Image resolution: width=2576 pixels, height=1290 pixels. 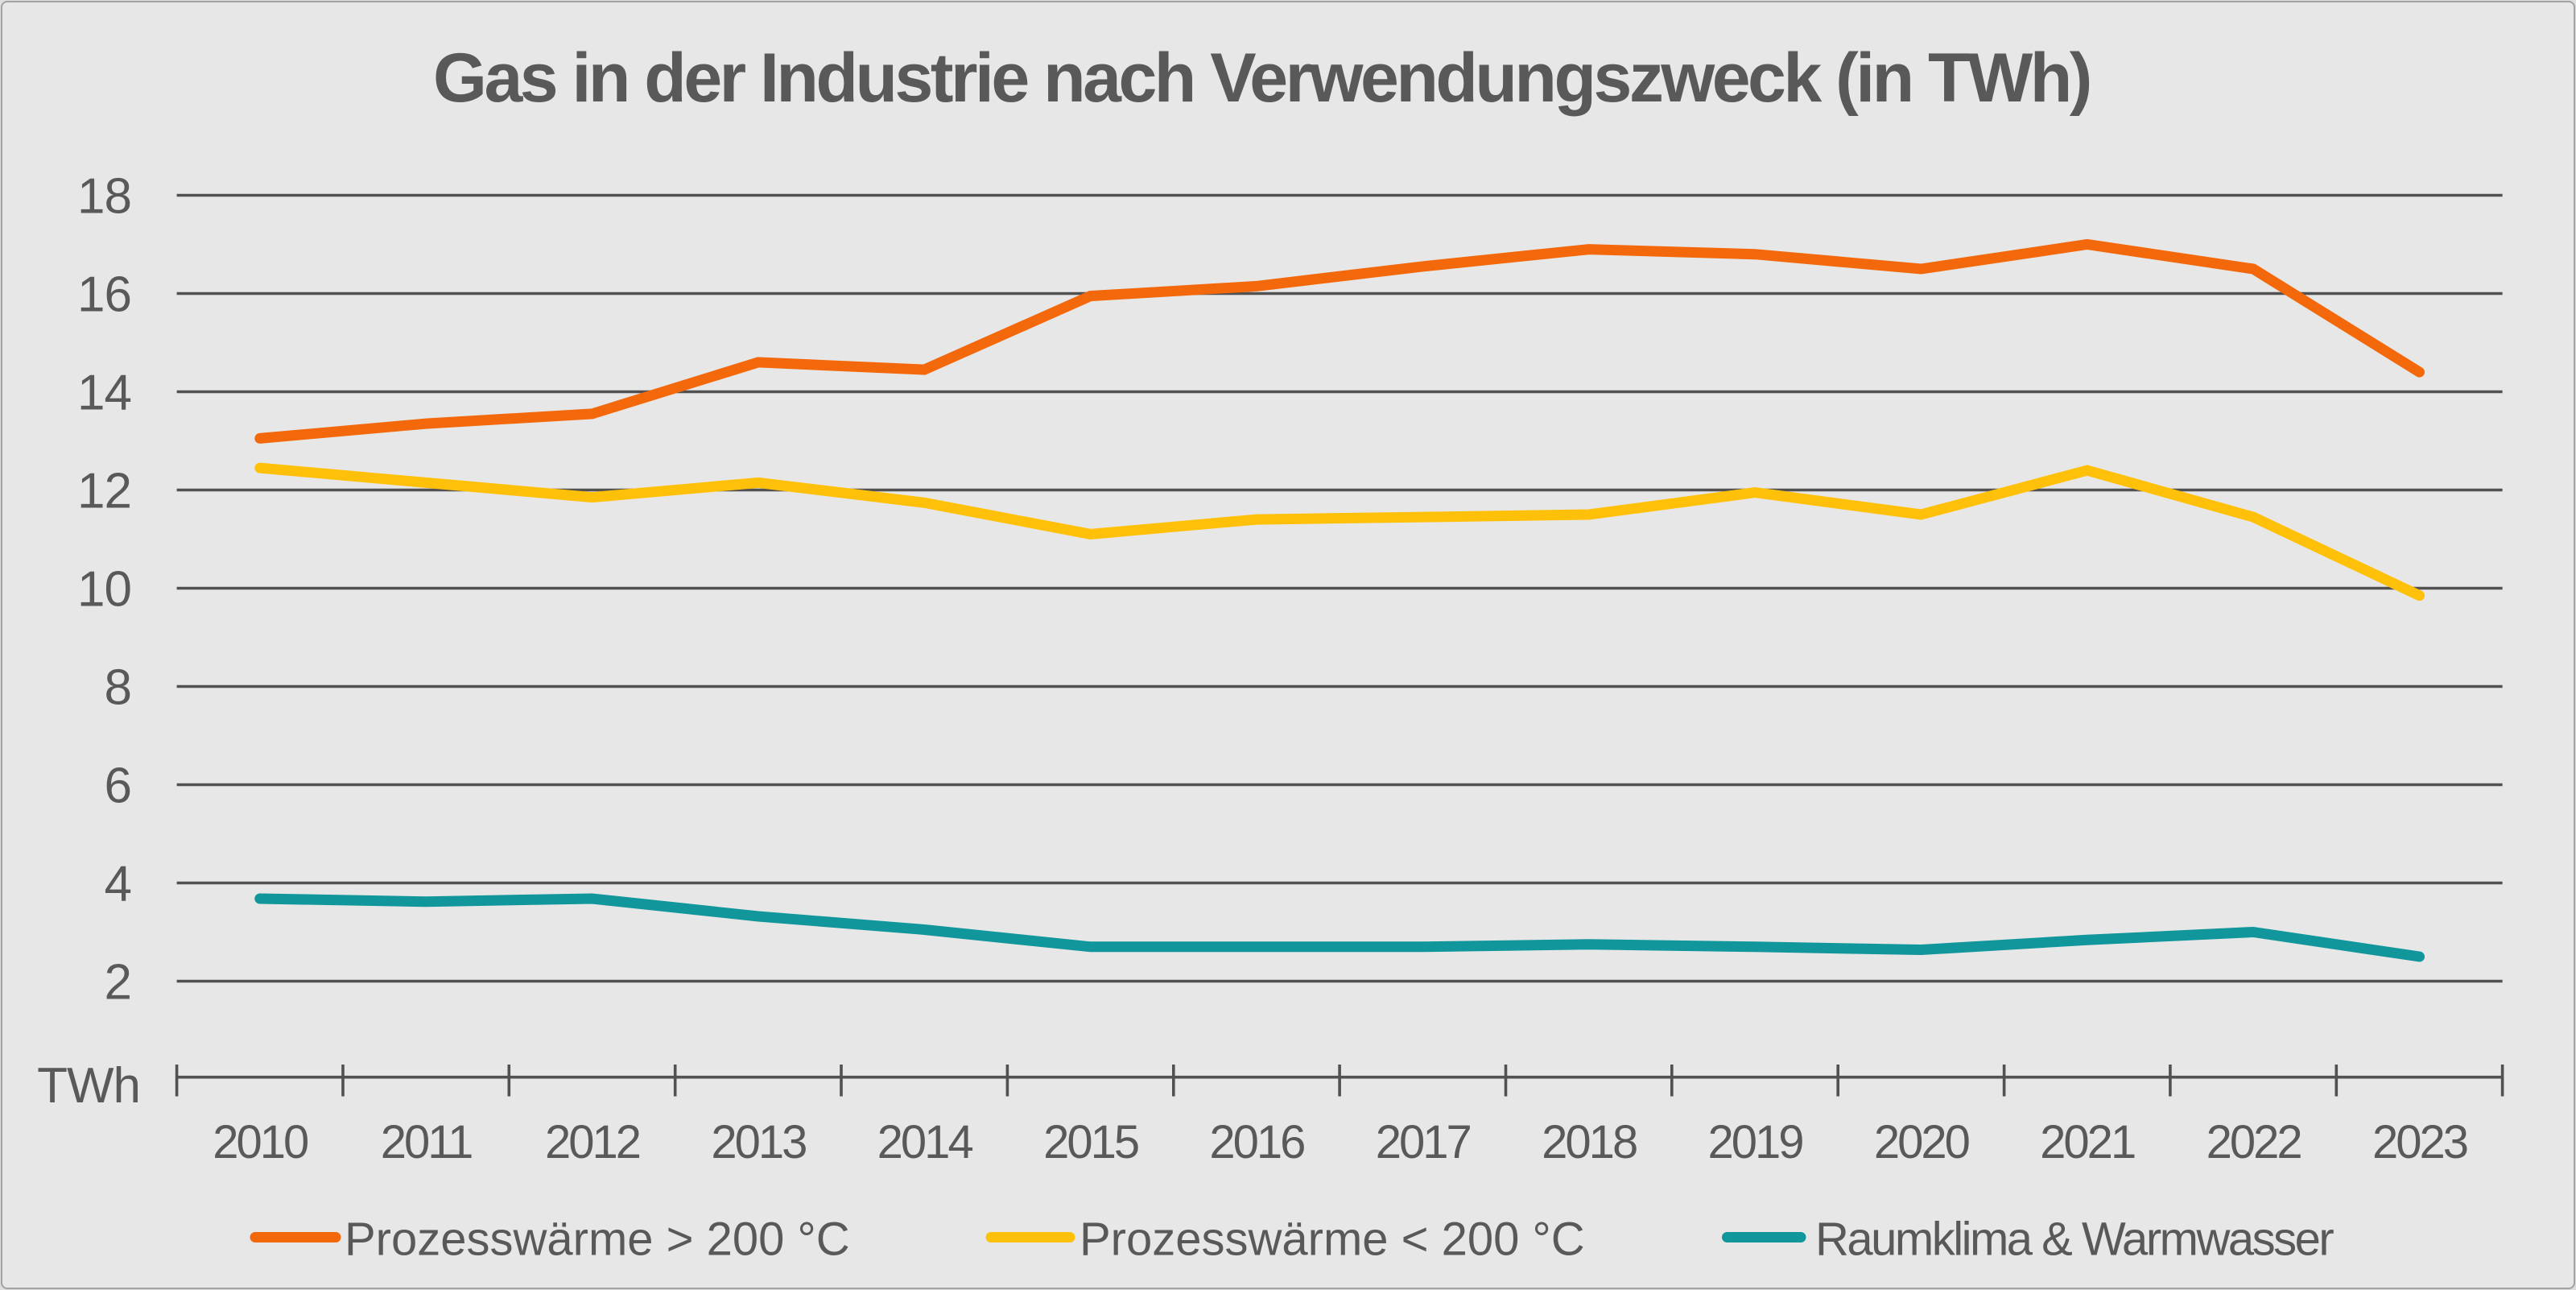 What do you see at coordinates (1589, 1142) in the screenshot?
I see `svg-text: 2018` at bounding box center [1589, 1142].